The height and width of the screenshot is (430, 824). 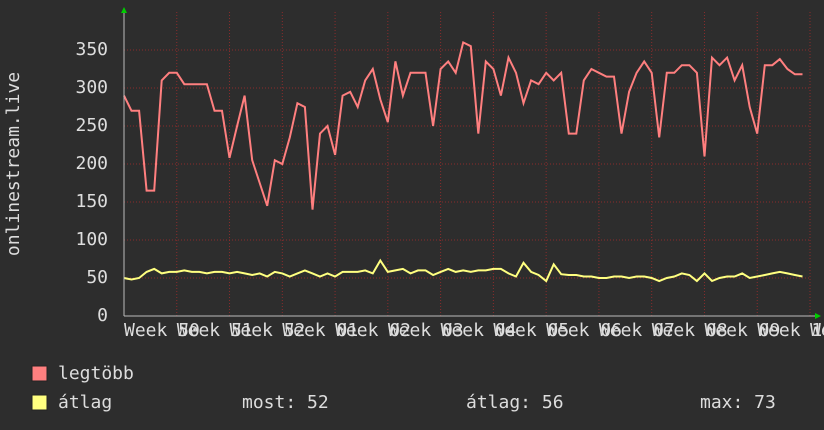 I want to click on x-tick-label: Week 06, so click(x=584, y=330).